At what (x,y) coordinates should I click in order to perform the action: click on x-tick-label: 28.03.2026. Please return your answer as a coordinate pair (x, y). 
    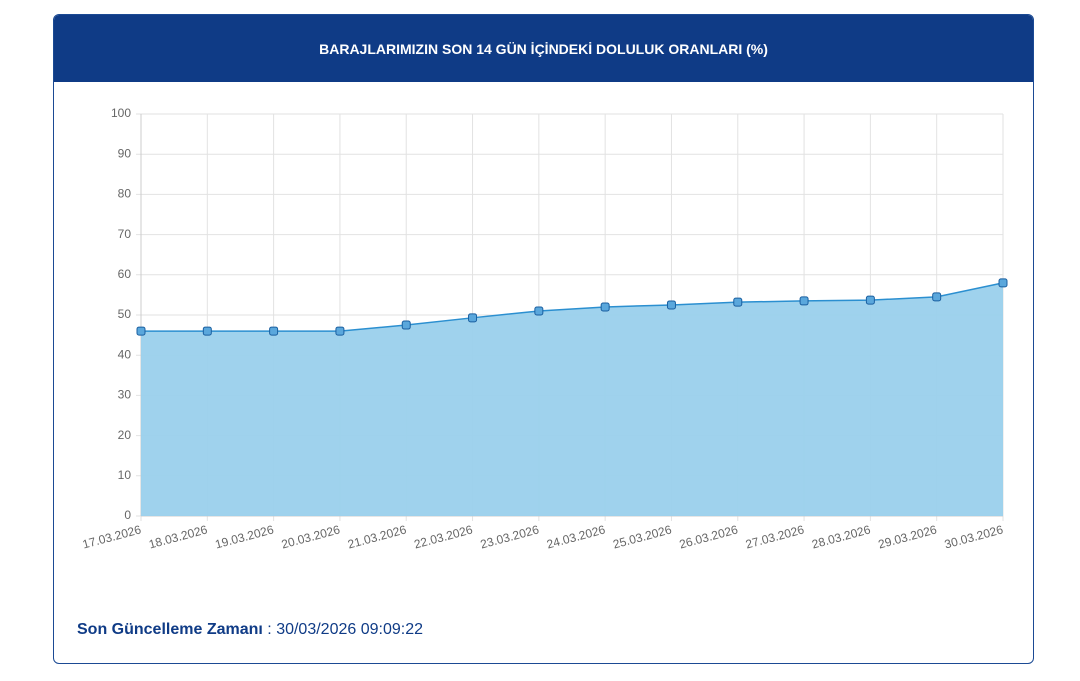
    Looking at the image, I should click on (841, 536).